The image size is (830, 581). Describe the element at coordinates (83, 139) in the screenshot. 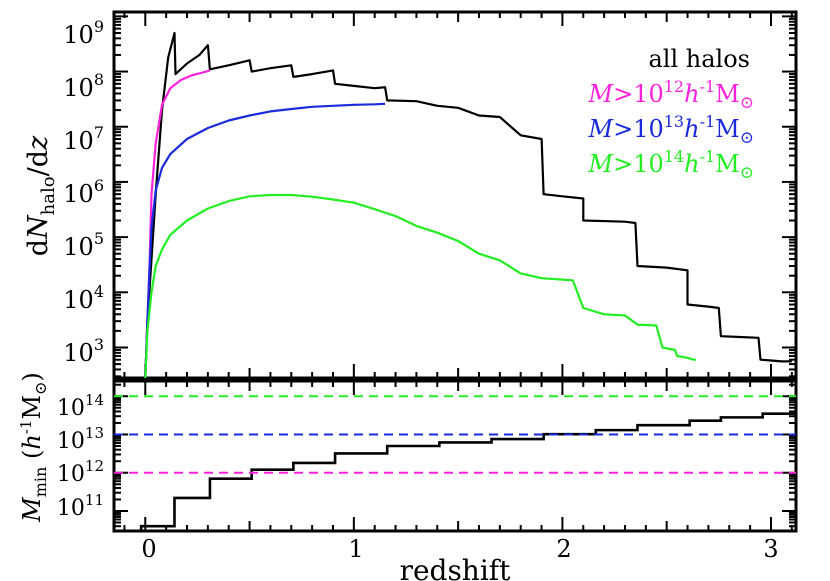

I see `y-tick-label-1e7: 10⁷` at that location.